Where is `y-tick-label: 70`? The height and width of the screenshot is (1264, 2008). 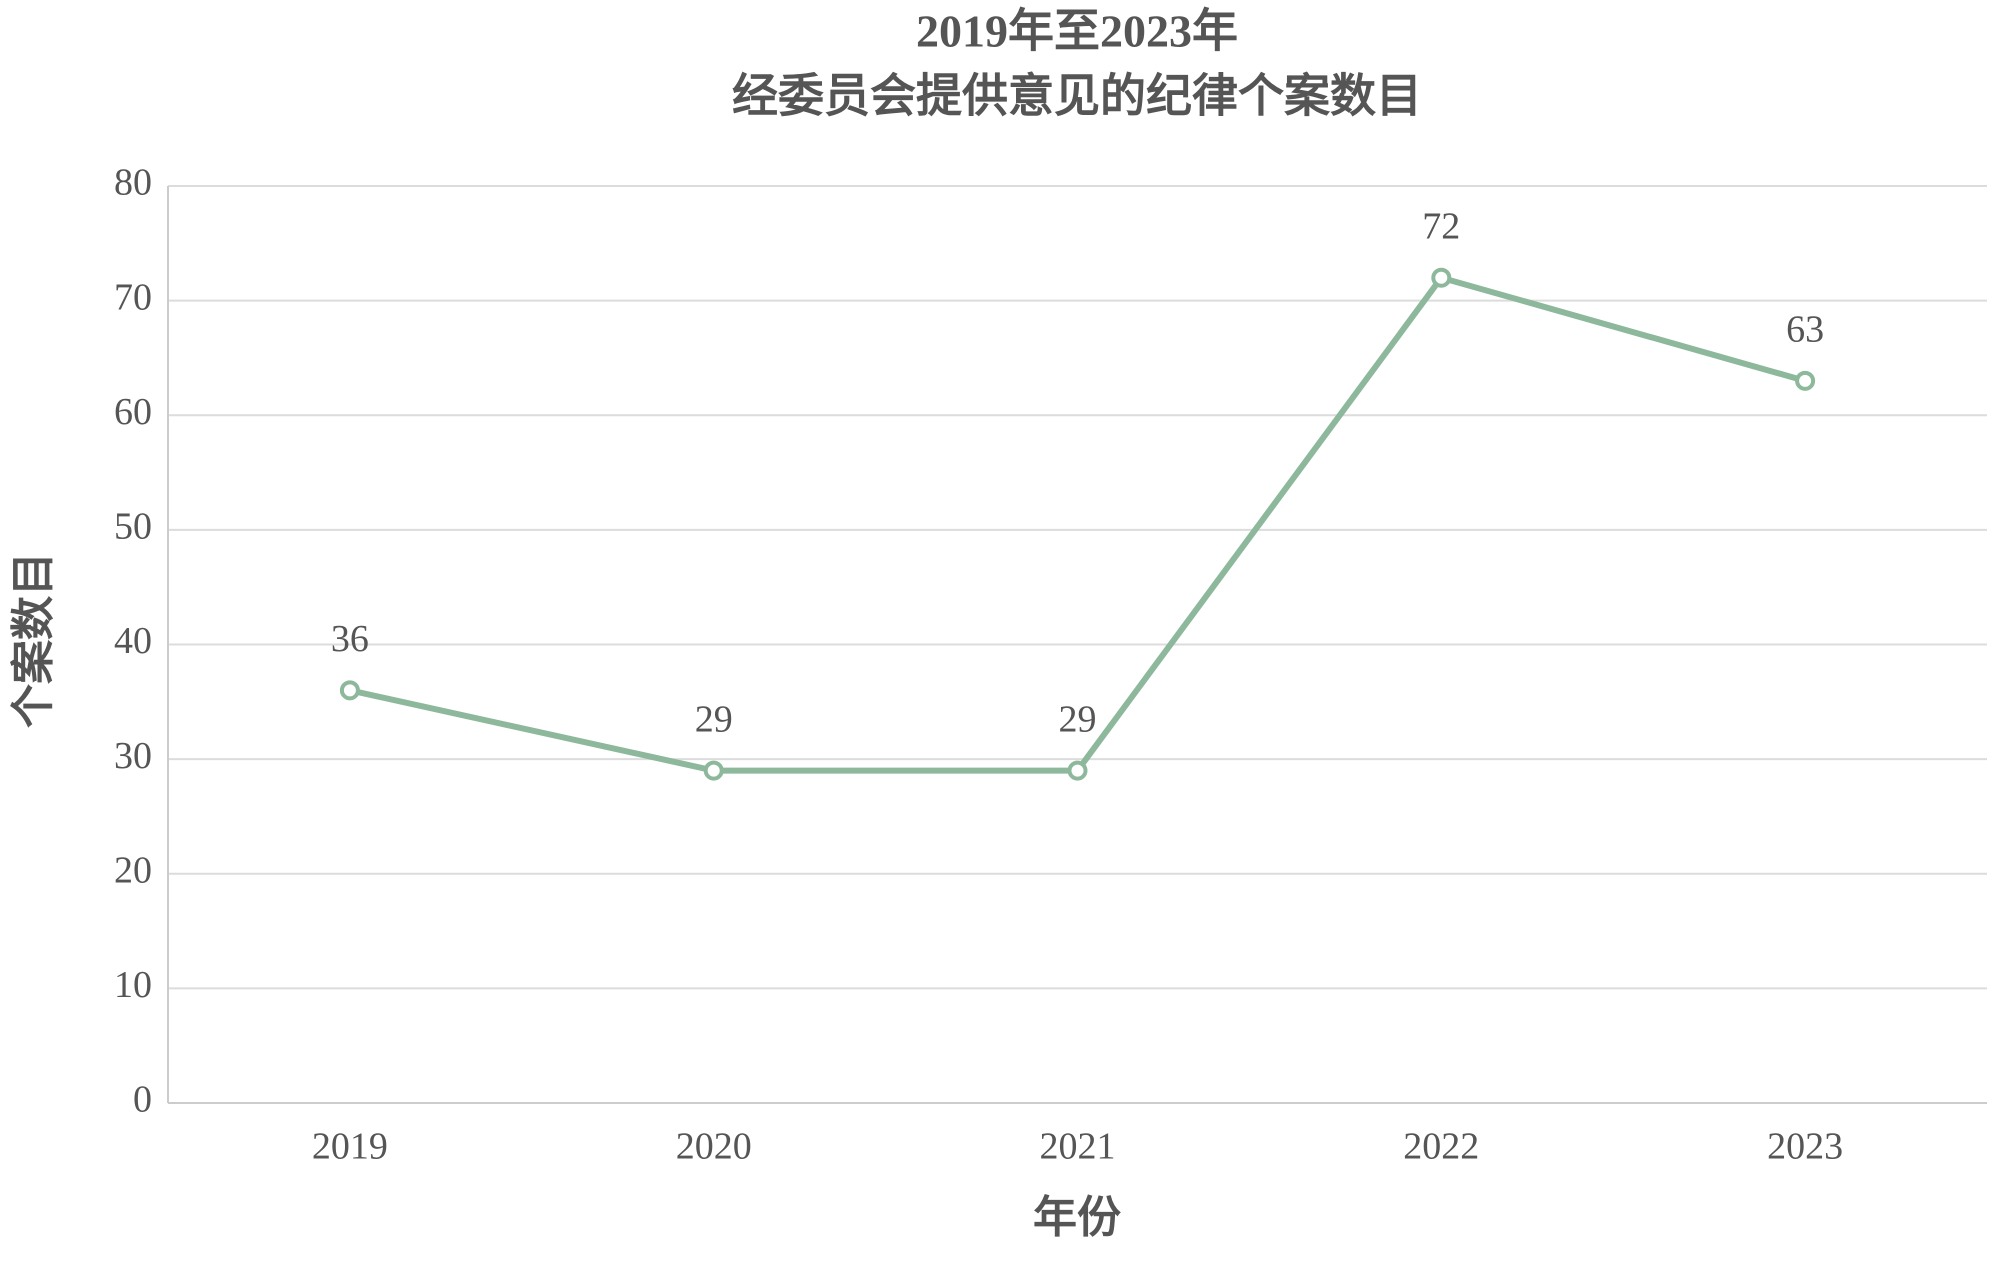 y-tick-label: 70 is located at coordinates (133, 297).